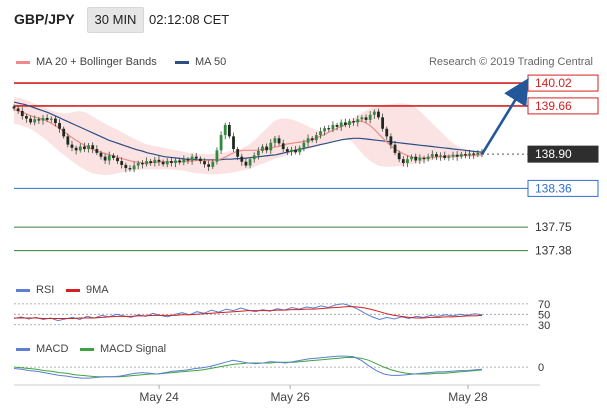 The width and height of the screenshot is (607, 417). I want to click on rsi-level-label-70: 70, so click(544, 305).